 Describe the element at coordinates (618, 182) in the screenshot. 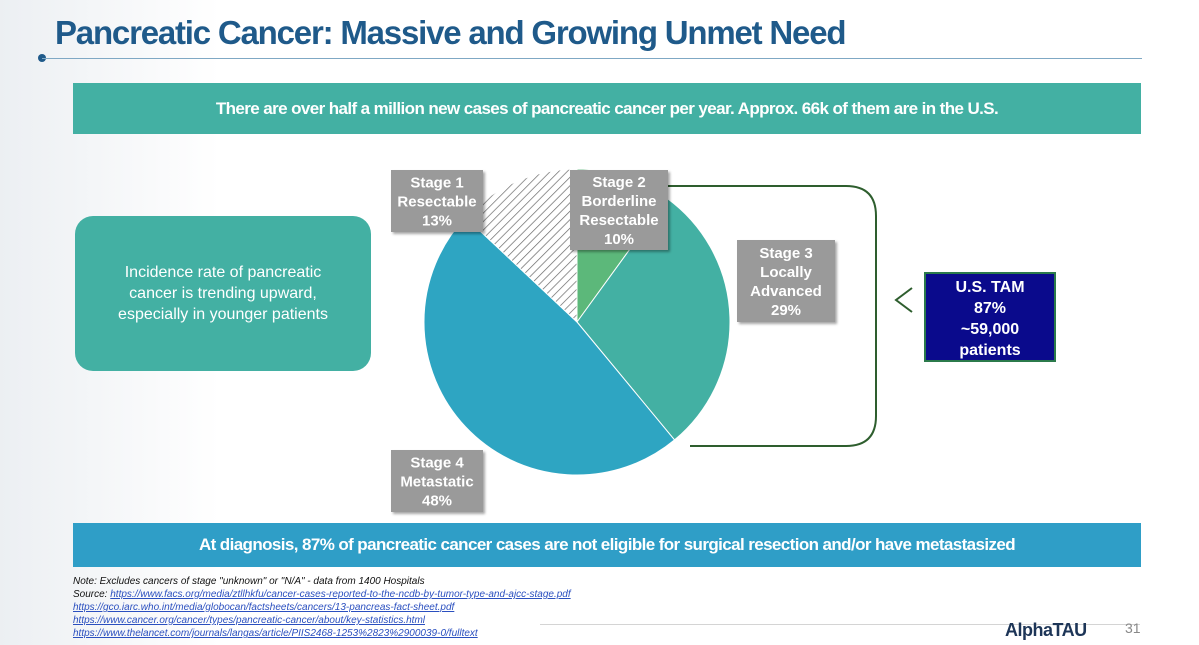

I see `slice-label-stage-2-line-1: Stage 2` at that location.